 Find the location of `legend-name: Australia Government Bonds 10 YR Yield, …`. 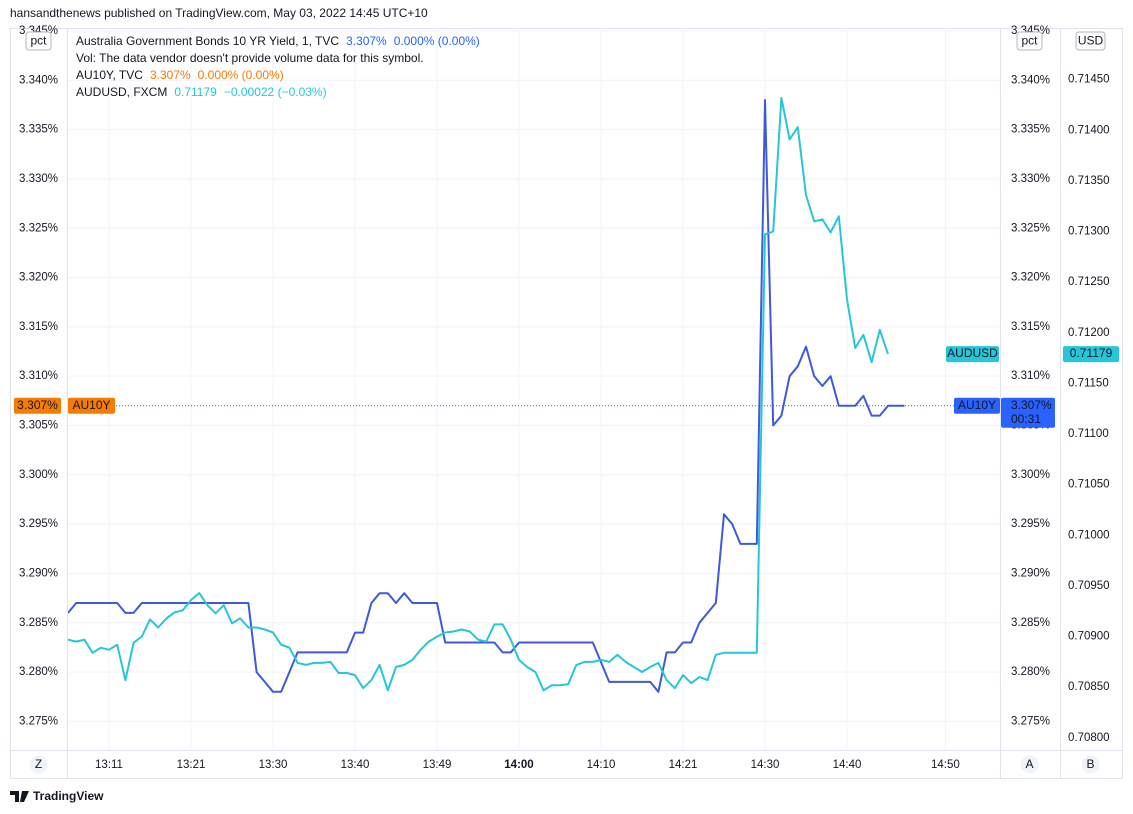

legend-name: Australia Government Bonds 10 YR Yield, … is located at coordinates (207, 41).